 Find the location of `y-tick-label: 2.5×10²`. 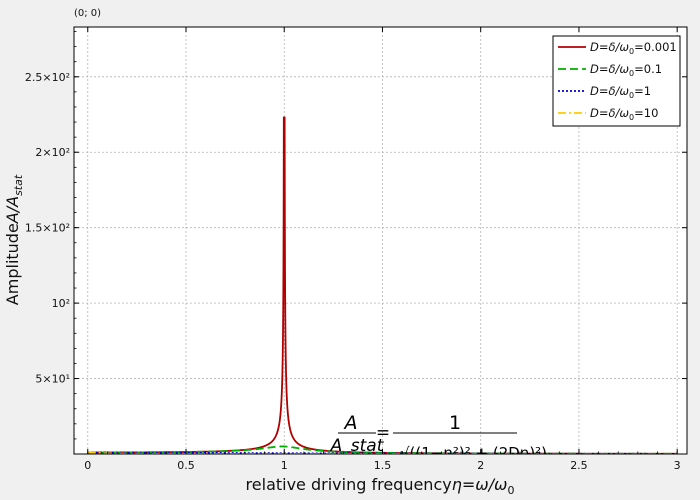

y-tick-label: 2.5×10² is located at coordinates (47, 77).